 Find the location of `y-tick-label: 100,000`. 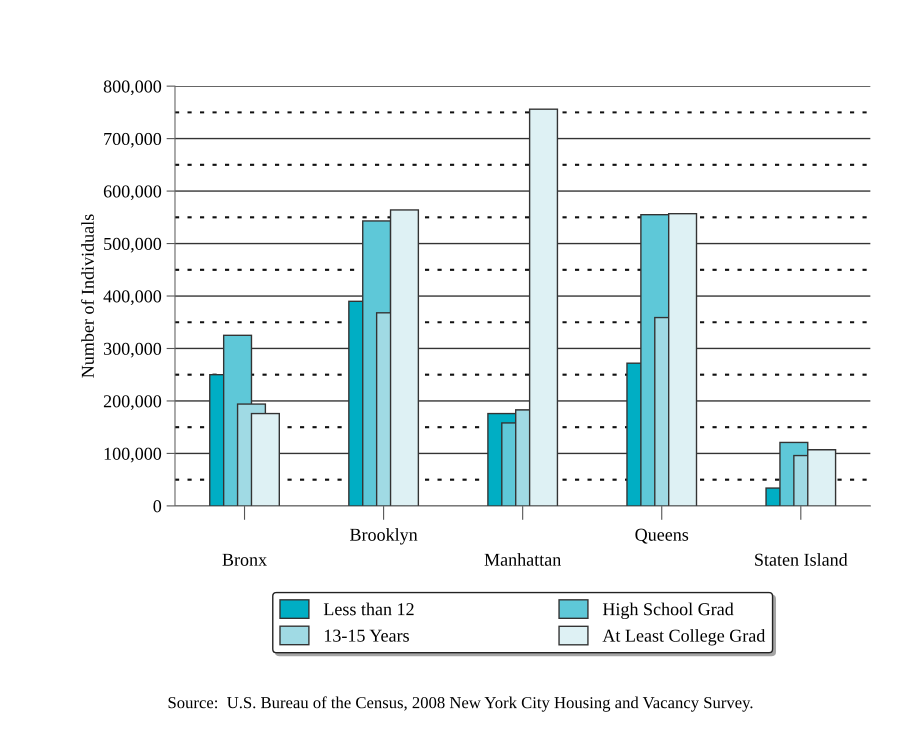

y-tick-label: 100,000 is located at coordinates (133, 455).